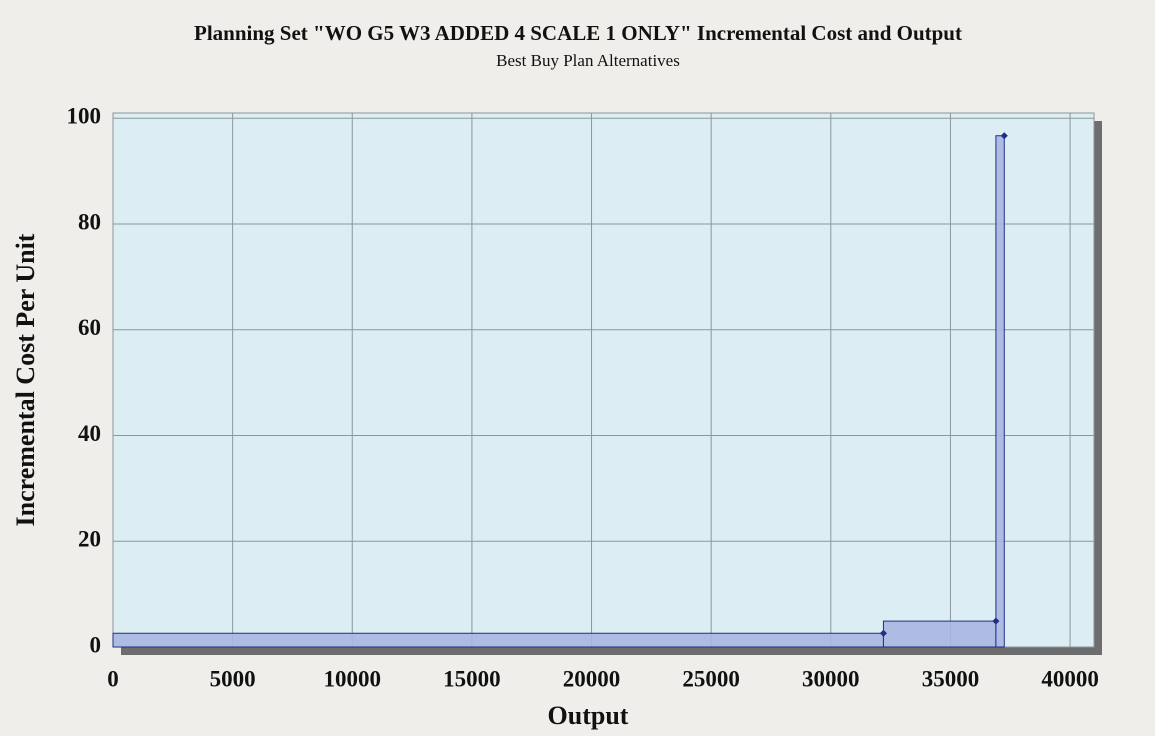 Image resolution: width=1155 pixels, height=736 pixels. I want to click on y-tick-label: 40, so click(89, 433).